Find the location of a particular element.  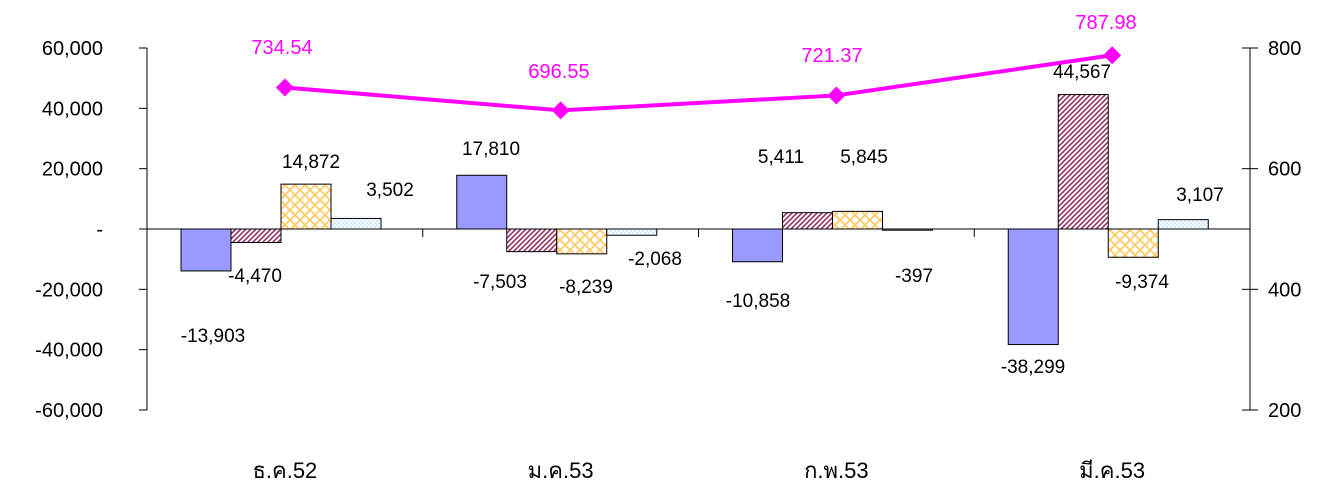

bar-data-label: -397 is located at coordinates (914, 276).